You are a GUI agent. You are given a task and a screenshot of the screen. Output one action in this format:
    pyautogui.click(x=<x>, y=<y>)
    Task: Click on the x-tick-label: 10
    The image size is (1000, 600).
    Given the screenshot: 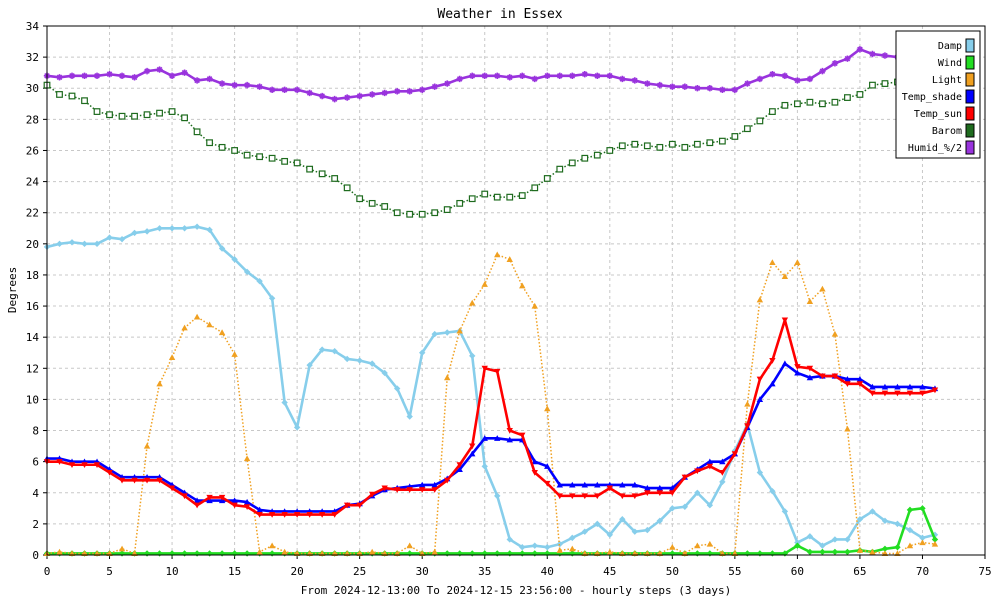 What is the action you would take?
    pyautogui.click(x=171, y=571)
    